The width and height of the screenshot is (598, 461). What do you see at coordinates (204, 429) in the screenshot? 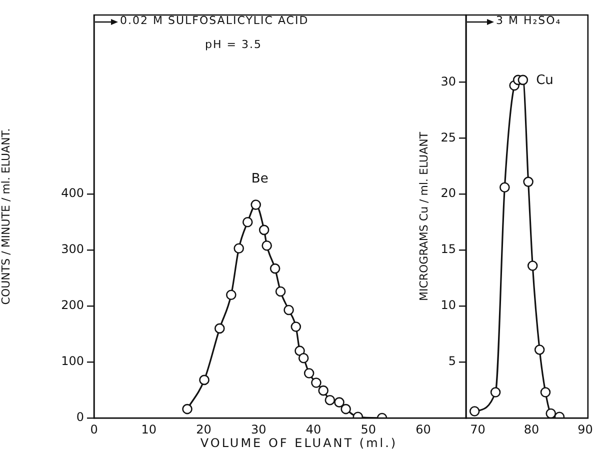
I see `x-tick-label: 20` at bounding box center [204, 429].